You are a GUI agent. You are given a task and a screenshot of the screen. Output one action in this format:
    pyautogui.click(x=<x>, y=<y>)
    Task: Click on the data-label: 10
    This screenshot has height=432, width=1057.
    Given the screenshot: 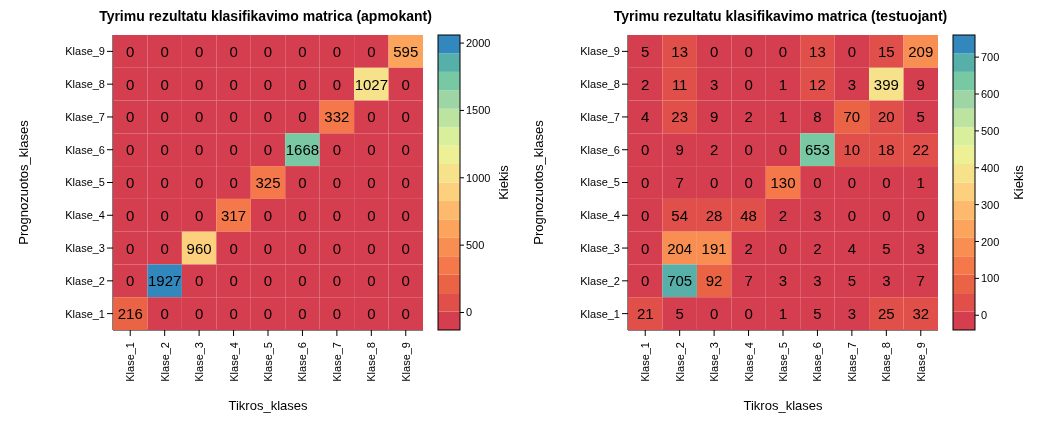 What is the action you would take?
    pyautogui.click(x=852, y=150)
    